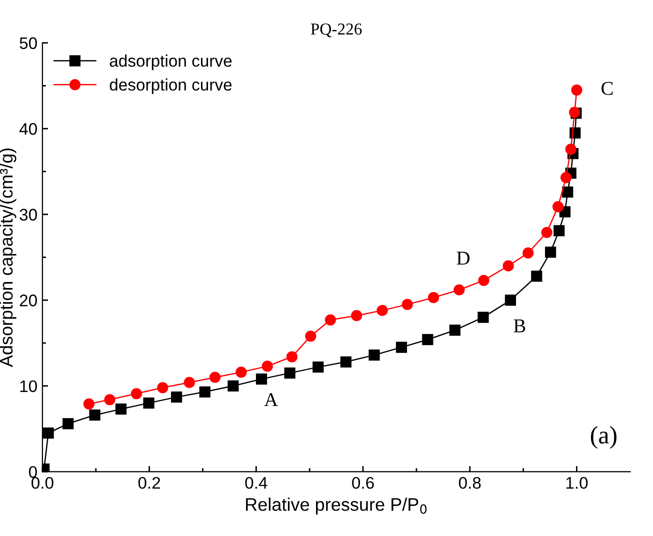 The image size is (653, 536). Describe the element at coordinates (171, 86) in the screenshot. I see `legend-label: desorption curve` at that location.